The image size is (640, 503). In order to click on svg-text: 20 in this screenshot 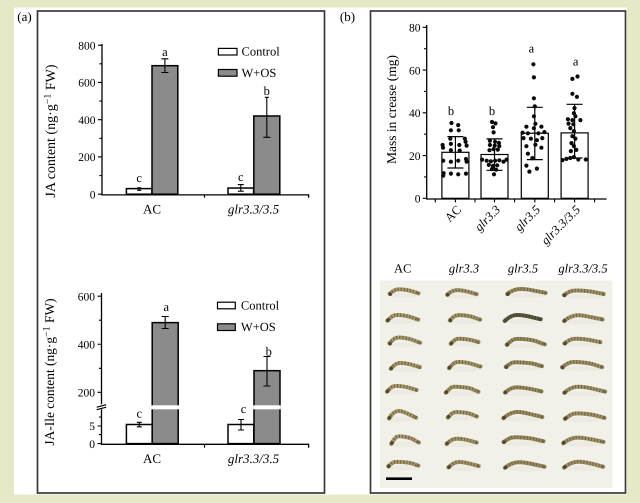, I will do `click(415, 157)`.